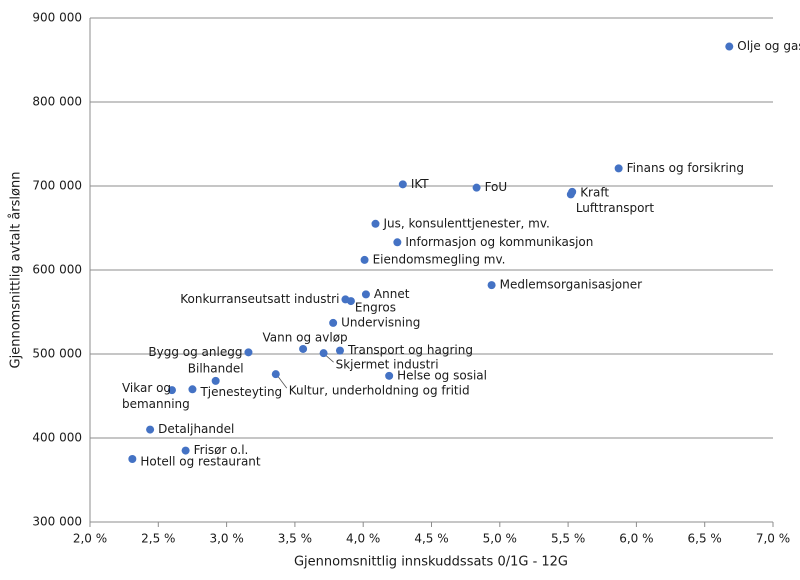 Image resolution: width=800 pixels, height=580 pixels. I want to click on point-label: Olje og gass, so click(768, 46).